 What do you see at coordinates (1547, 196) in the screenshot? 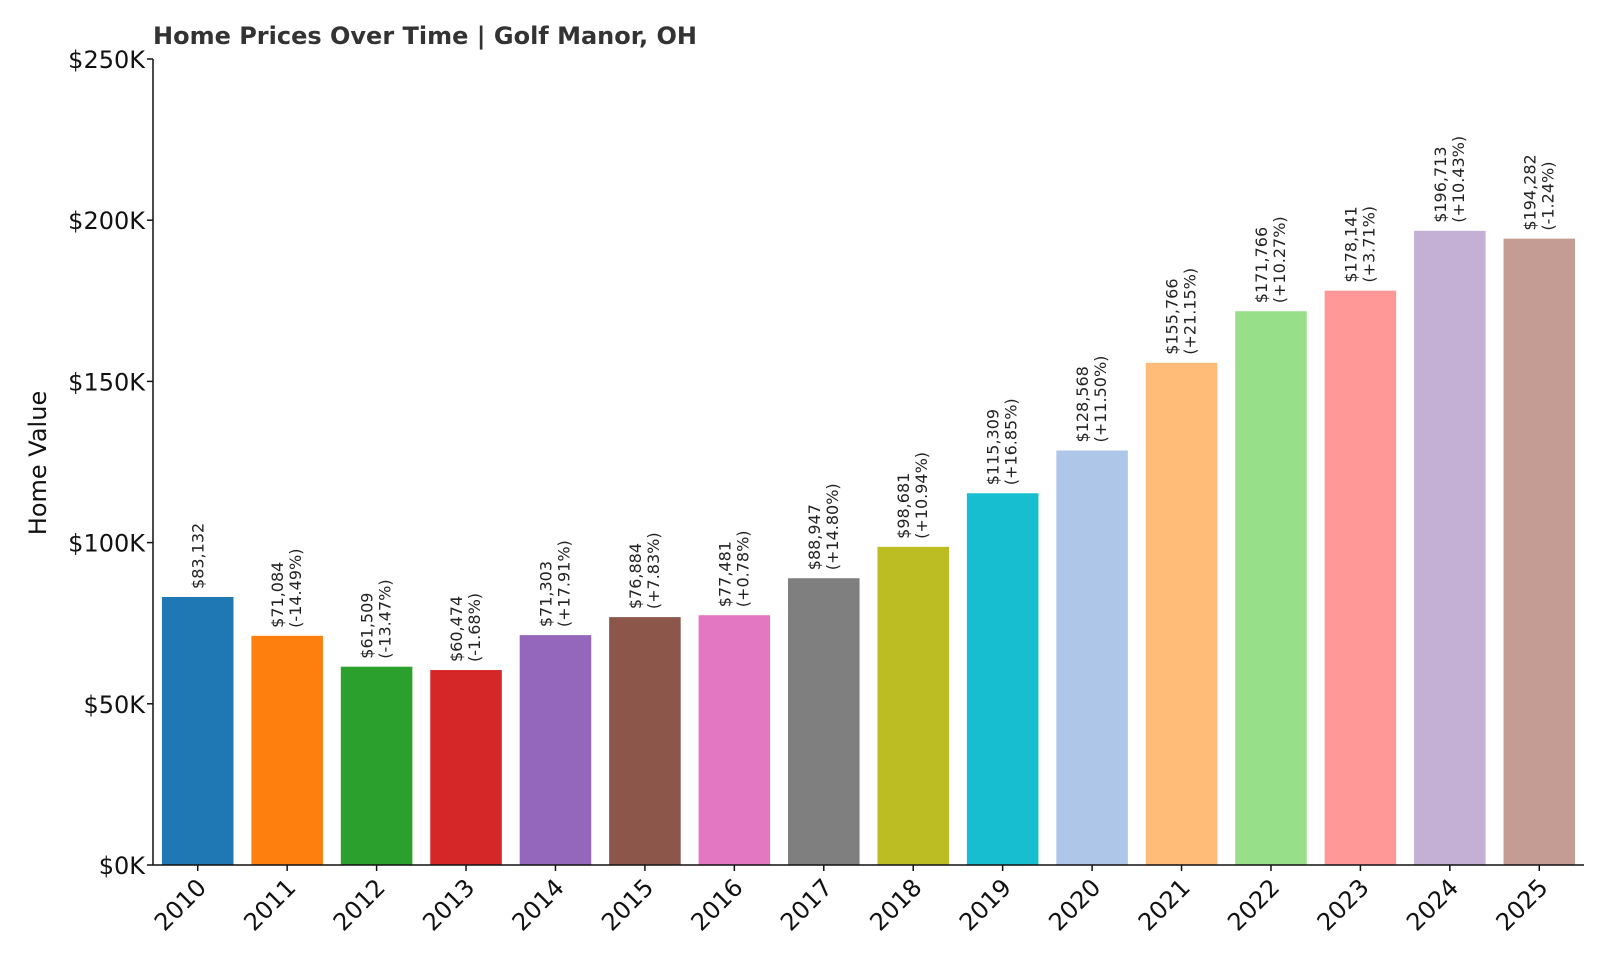
I see `change-label: (-1.24%)` at bounding box center [1547, 196].